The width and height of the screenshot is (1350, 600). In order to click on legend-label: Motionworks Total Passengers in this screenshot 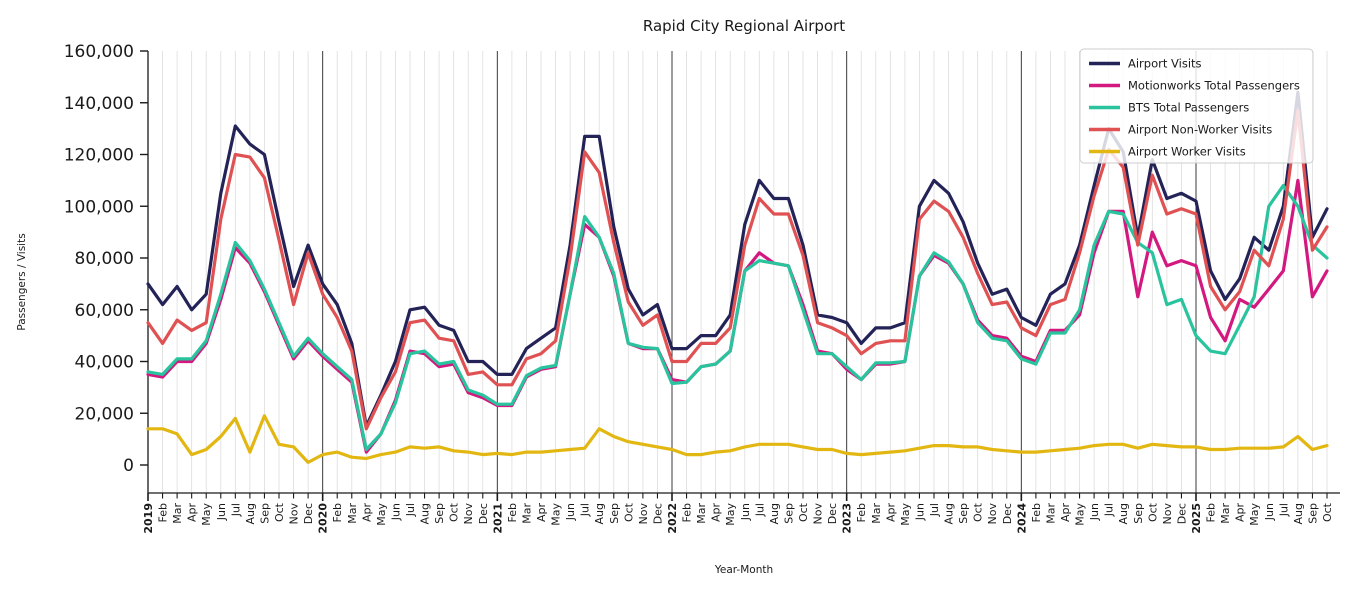, I will do `click(1214, 86)`.